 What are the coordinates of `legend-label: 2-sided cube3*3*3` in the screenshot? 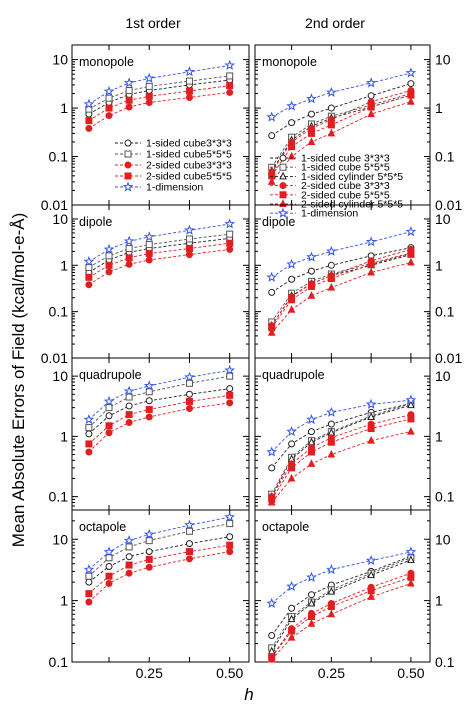 It's located at (189, 166).